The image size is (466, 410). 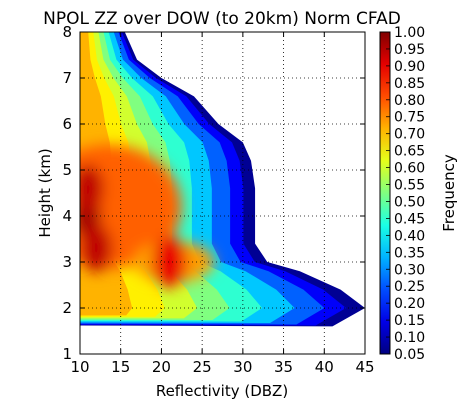 What do you see at coordinates (409, 219) in the screenshot?
I see `colorbar-tick-label: 0.45` at bounding box center [409, 219].